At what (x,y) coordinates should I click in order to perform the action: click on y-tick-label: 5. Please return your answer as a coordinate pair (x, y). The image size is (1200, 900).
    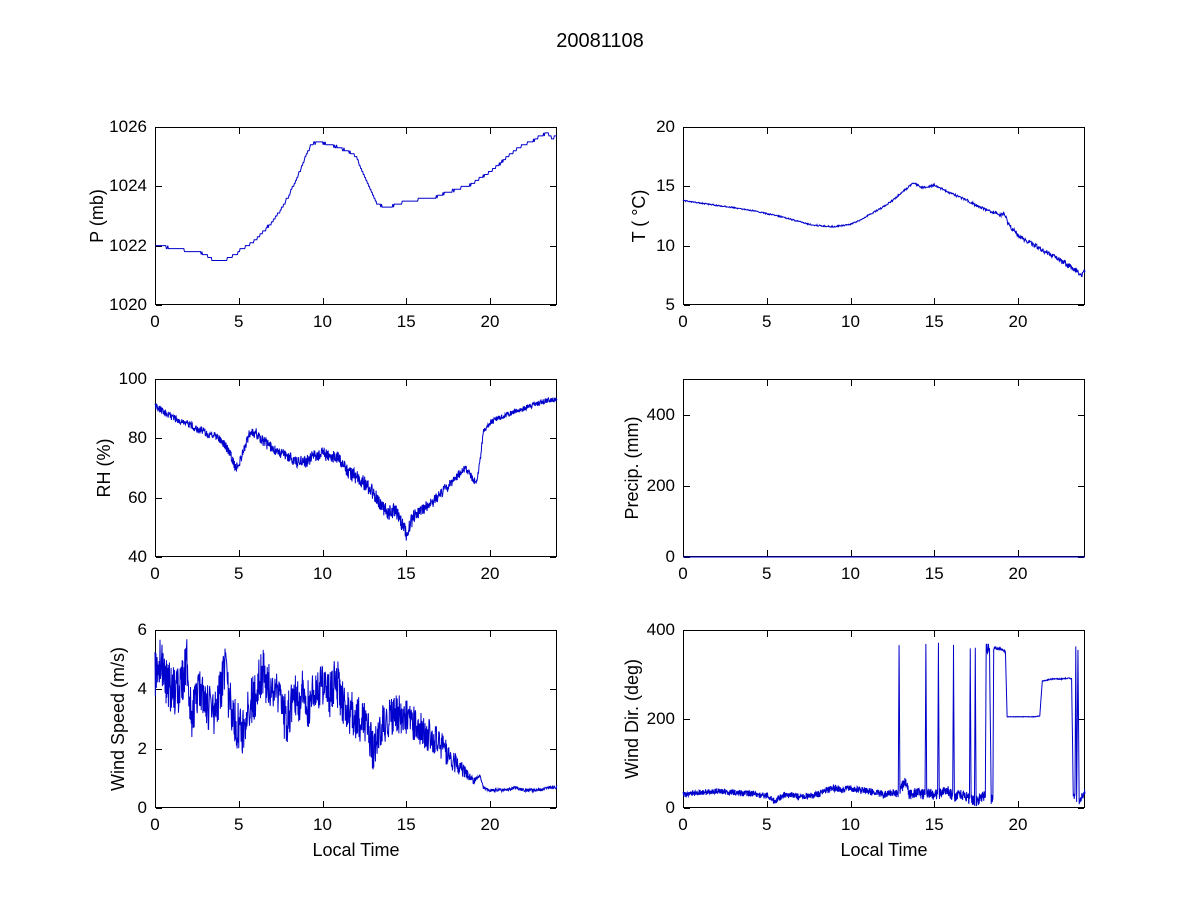
    Looking at the image, I should click on (670, 304).